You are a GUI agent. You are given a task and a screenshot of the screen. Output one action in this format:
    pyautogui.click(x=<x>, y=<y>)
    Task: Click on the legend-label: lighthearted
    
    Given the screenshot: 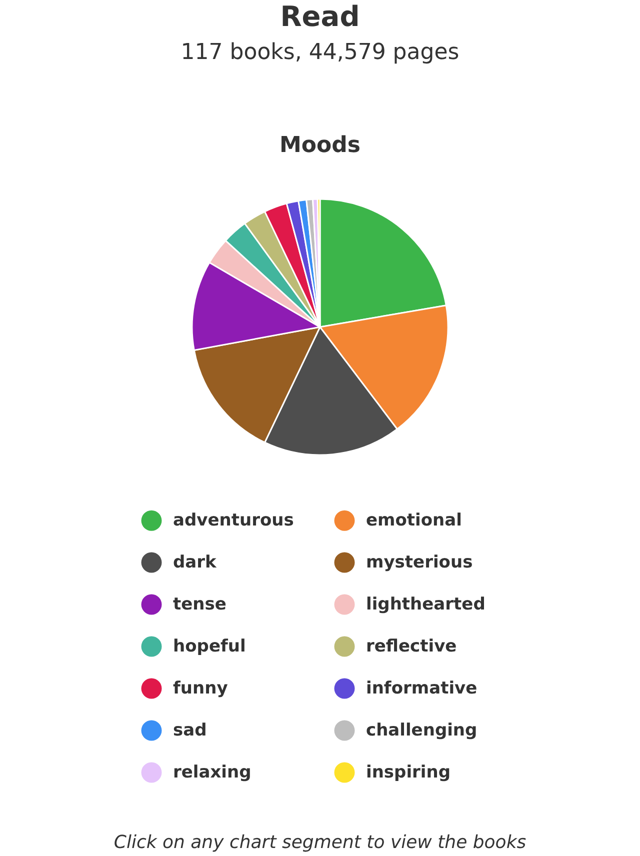 What is the action you would take?
    pyautogui.click(x=426, y=604)
    